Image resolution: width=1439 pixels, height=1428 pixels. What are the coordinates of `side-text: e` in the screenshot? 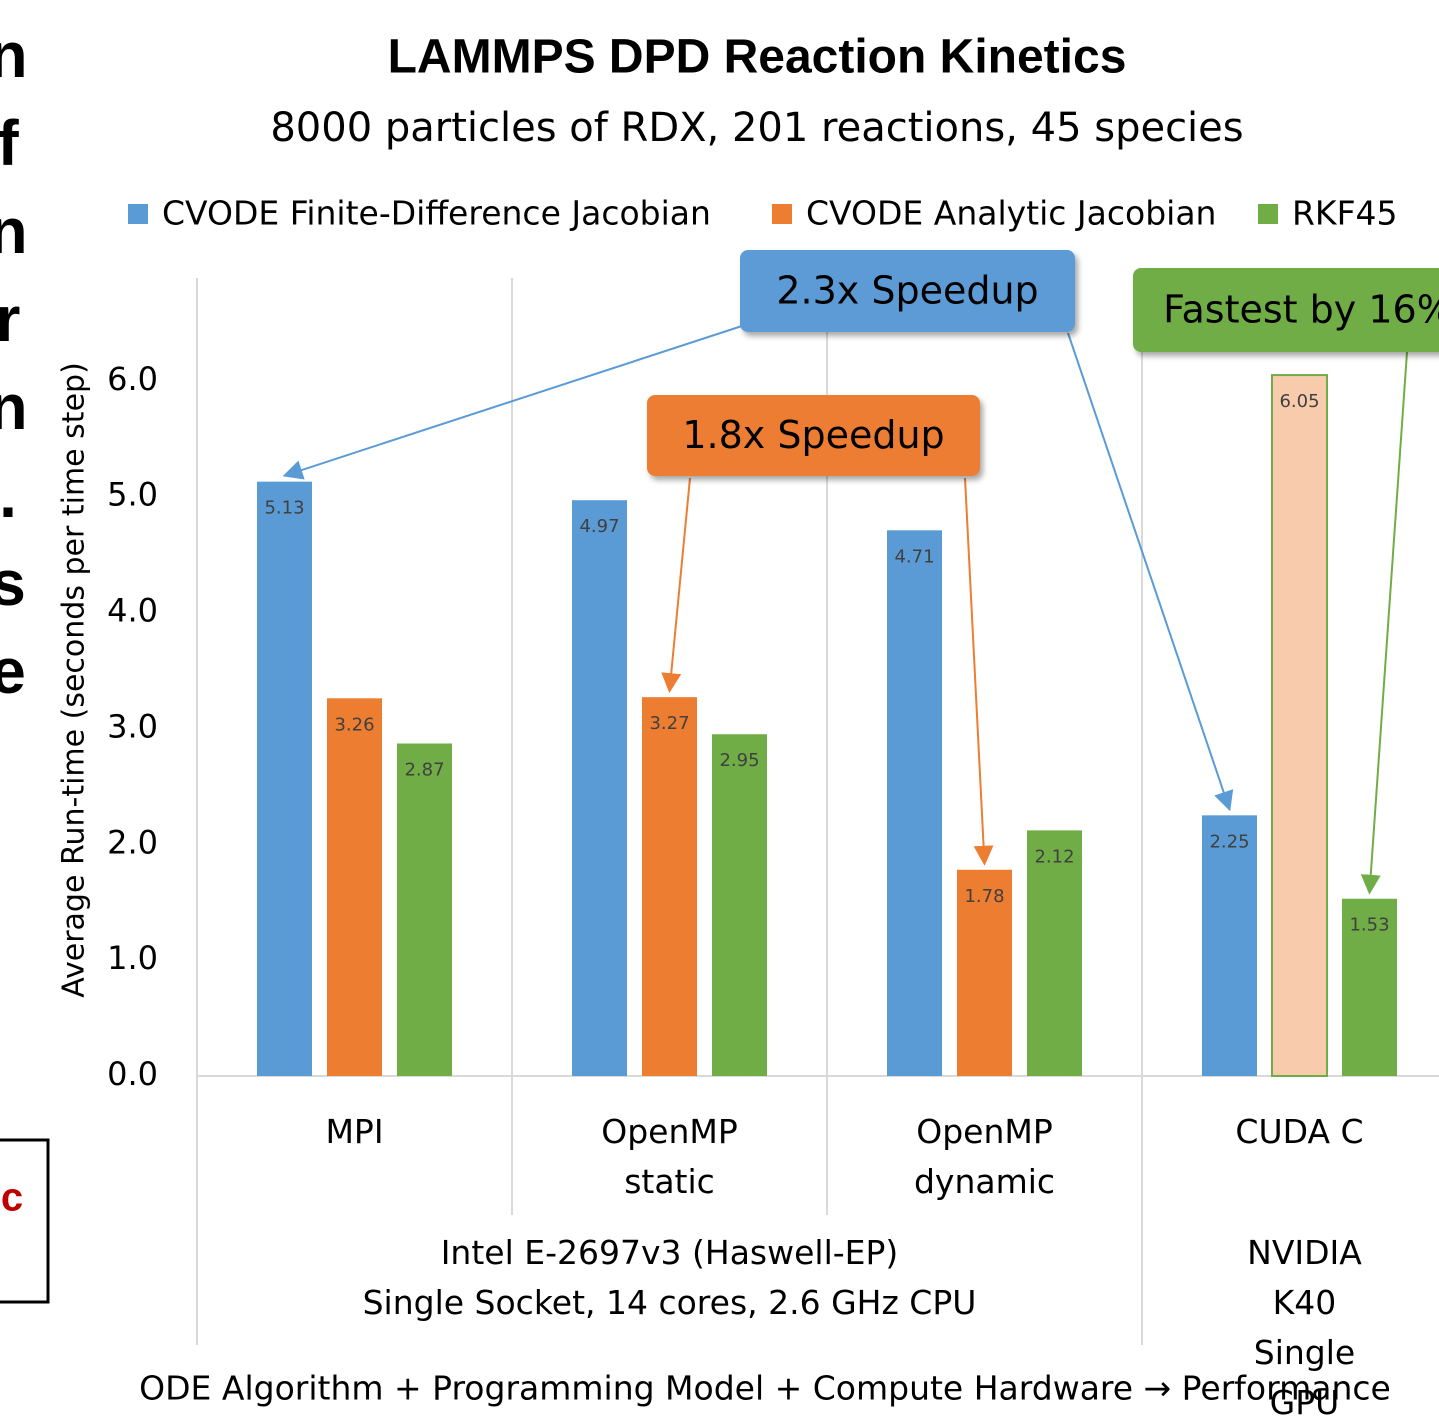 It's located at (13, 671).